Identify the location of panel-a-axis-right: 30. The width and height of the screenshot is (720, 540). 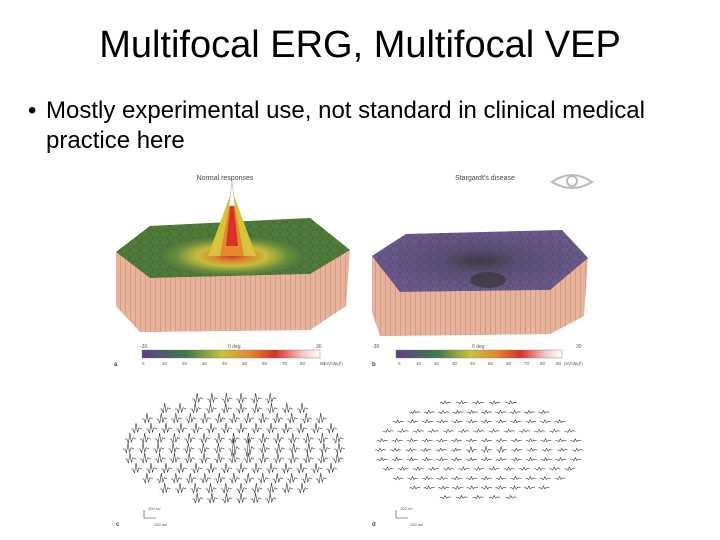
(319, 347).